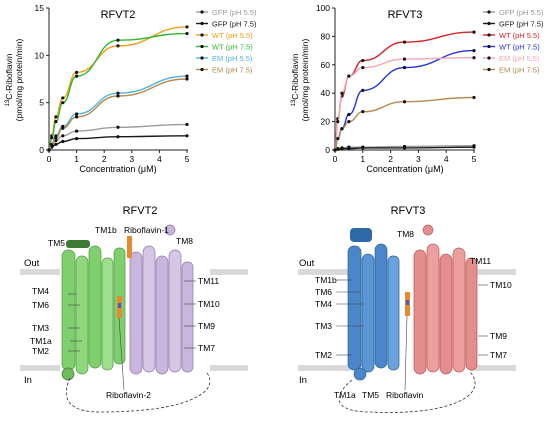 This screenshot has width=552, height=422. Describe the element at coordinates (132, 335) in the screenshot. I see `label-leader-lines` at that location.